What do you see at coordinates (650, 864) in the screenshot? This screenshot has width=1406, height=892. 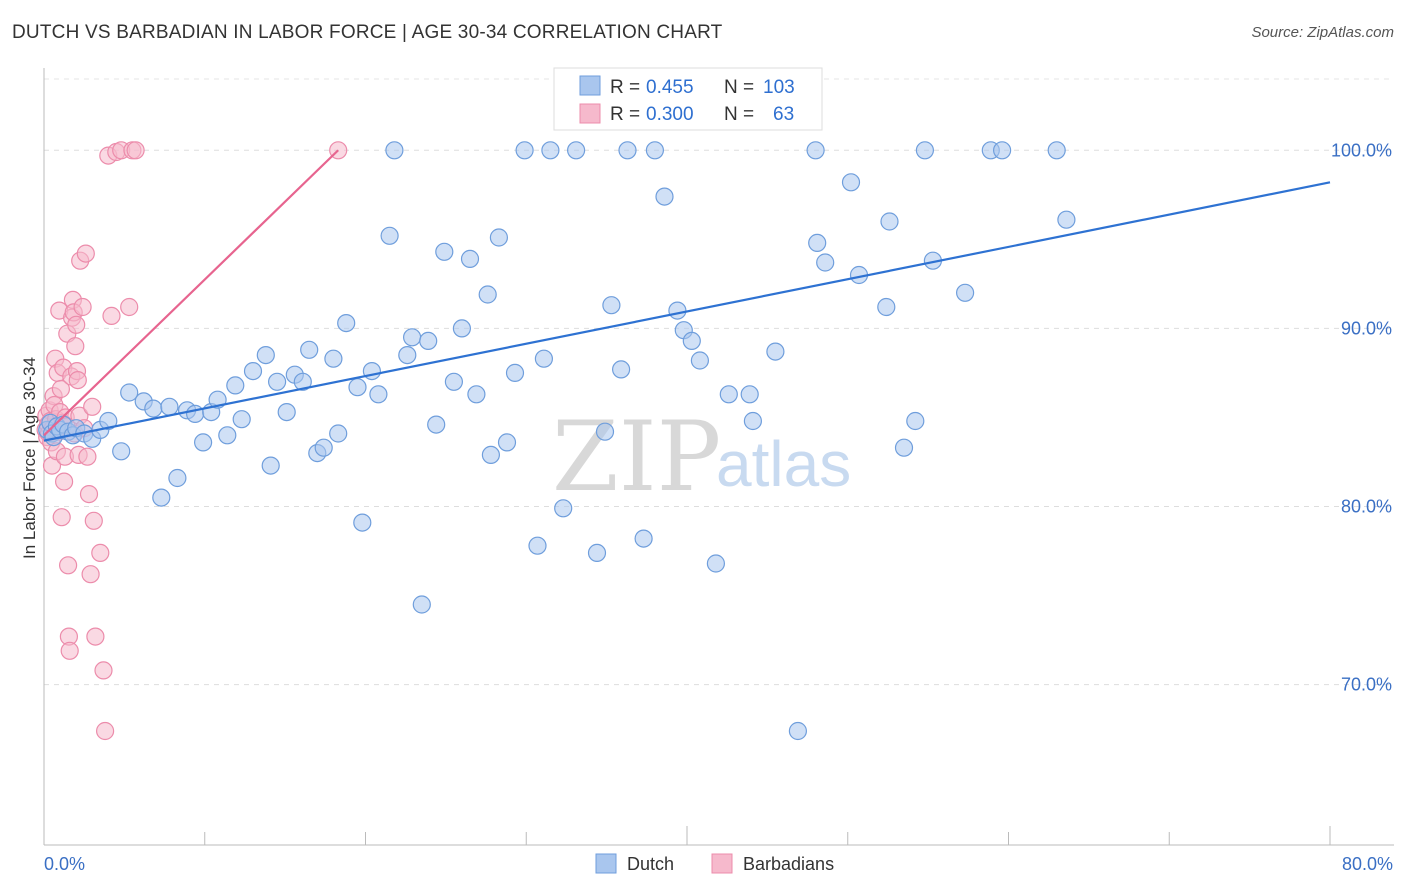 I see `bottom-legend-label-dutch: Dutch` at bounding box center [650, 864].